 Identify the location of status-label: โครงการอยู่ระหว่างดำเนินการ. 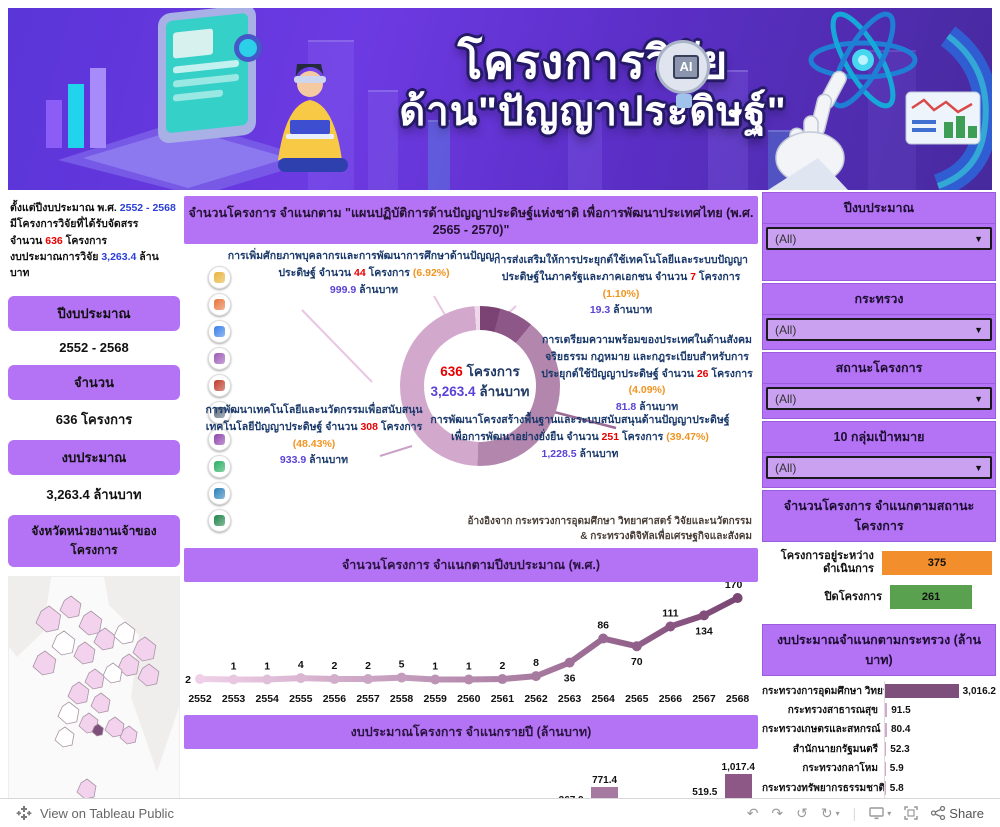
(827, 563).